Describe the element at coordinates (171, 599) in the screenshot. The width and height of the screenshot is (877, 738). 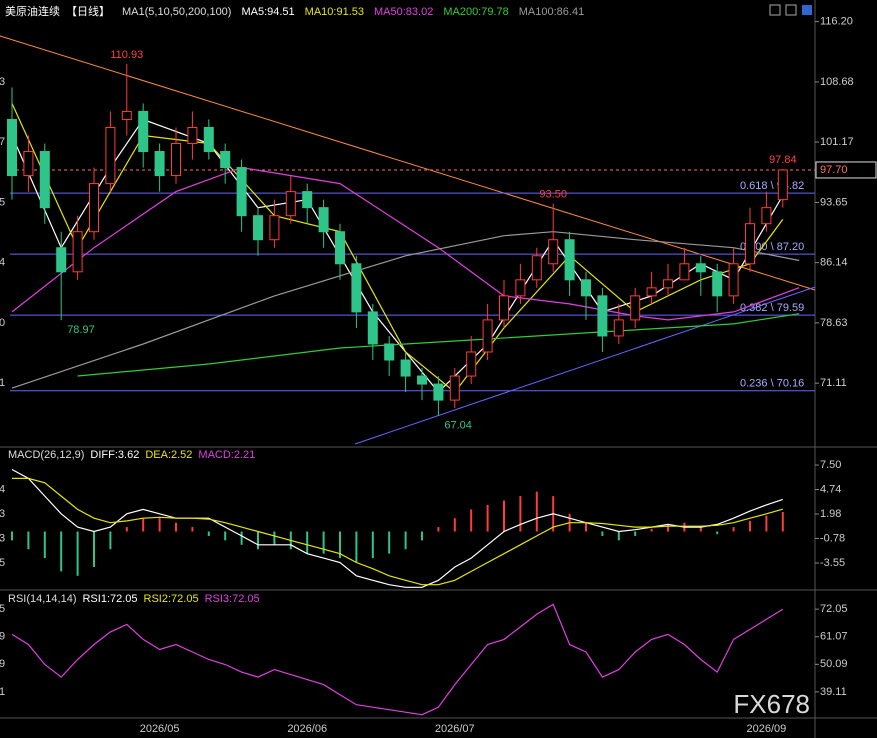
I see `legend-label: RSI2:72.05` at that location.